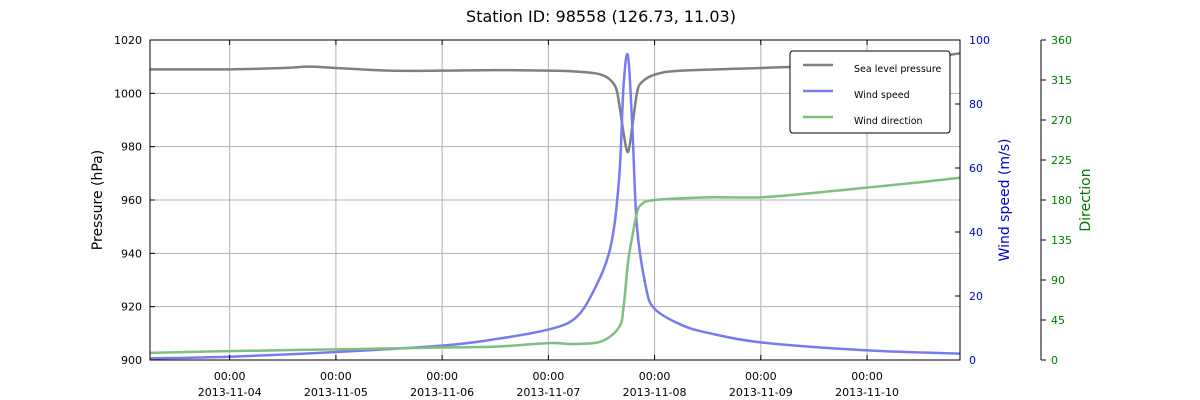  I want to click on direction-tick-label: 135, so click(1061, 240).